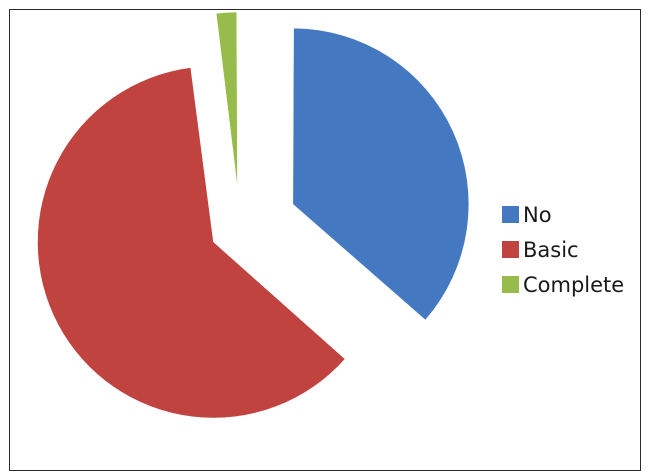 This screenshot has width=649, height=476. I want to click on legend: No Basic Complete, so click(563, 250).